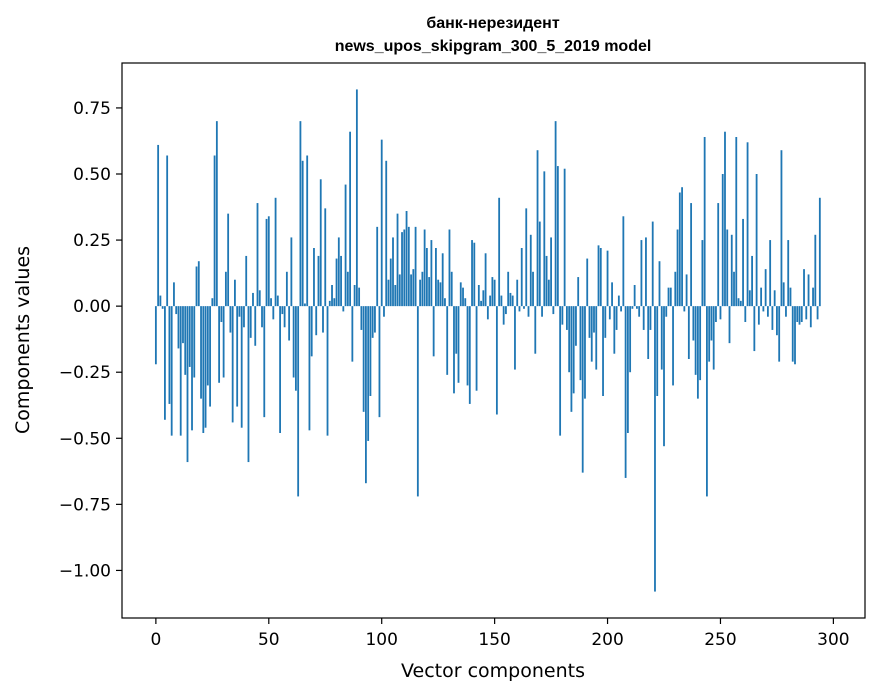  I want to click on x-tick-label: 0, so click(155, 640).